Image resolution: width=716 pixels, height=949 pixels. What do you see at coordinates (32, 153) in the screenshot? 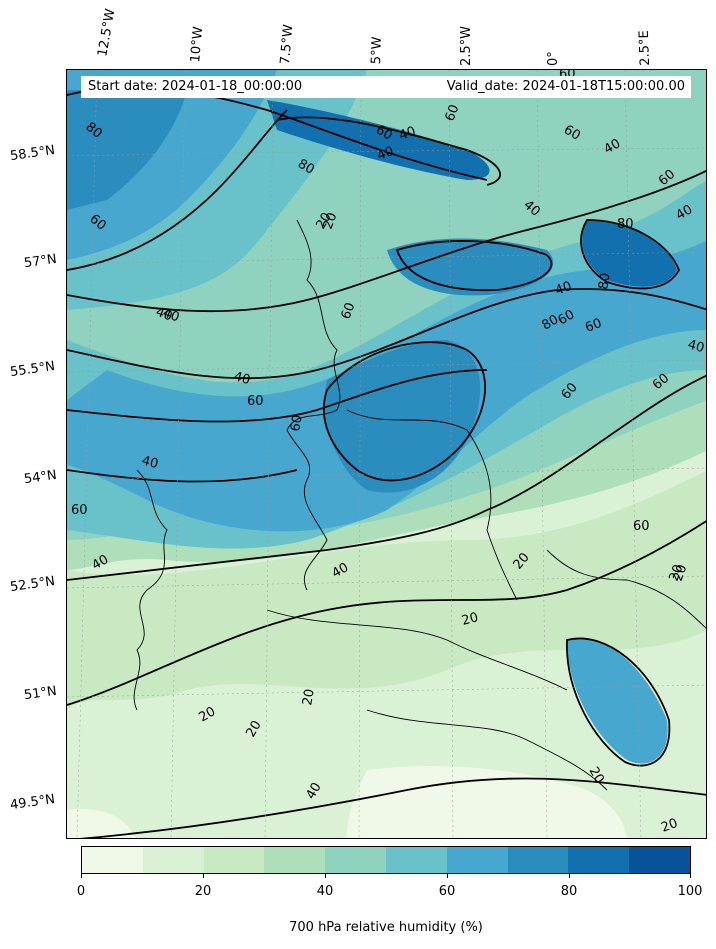
I see `lat-label: 58.5°N` at bounding box center [32, 153].